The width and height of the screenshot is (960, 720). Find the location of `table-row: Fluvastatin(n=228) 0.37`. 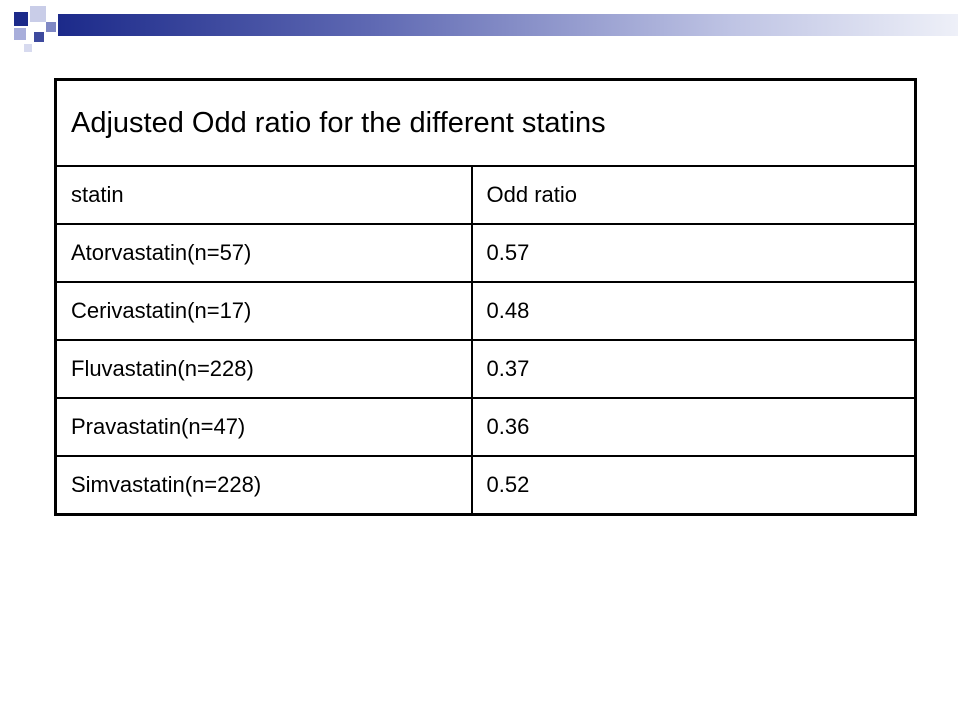

table-row: Fluvastatin(n=228) 0.37 is located at coordinates (485, 369).